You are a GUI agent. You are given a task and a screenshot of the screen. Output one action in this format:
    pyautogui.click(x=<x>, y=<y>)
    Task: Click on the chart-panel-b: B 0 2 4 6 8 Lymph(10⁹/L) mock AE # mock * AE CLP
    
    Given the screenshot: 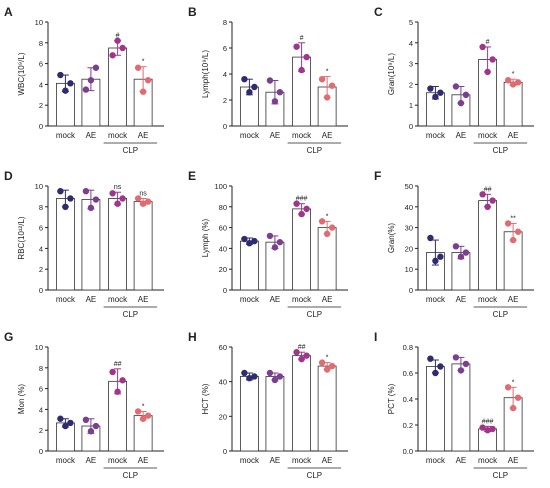 What is the action you would take?
    pyautogui.click(x=268, y=80)
    